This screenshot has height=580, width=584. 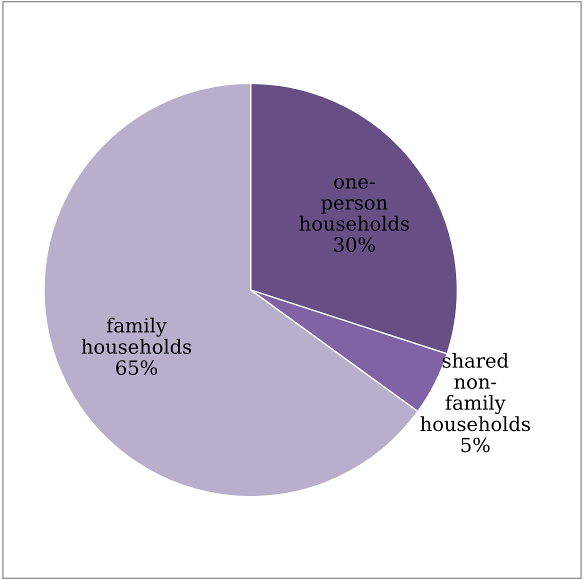 I want to click on data-label: 65%, so click(x=137, y=367).